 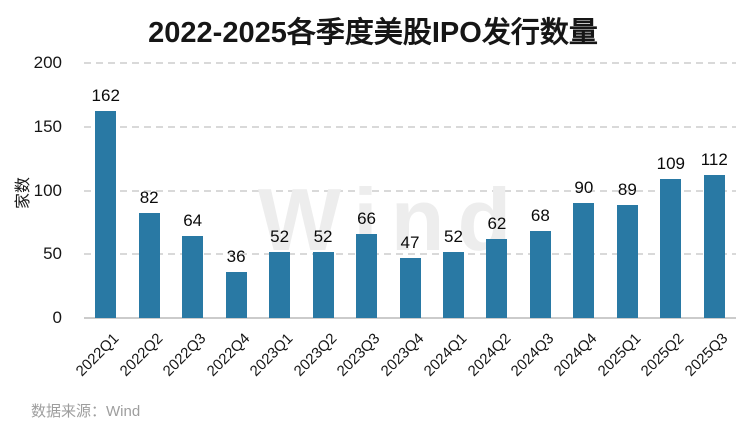 What do you see at coordinates (584, 260) in the screenshot?
I see `bar-2024Q4` at bounding box center [584, 260].